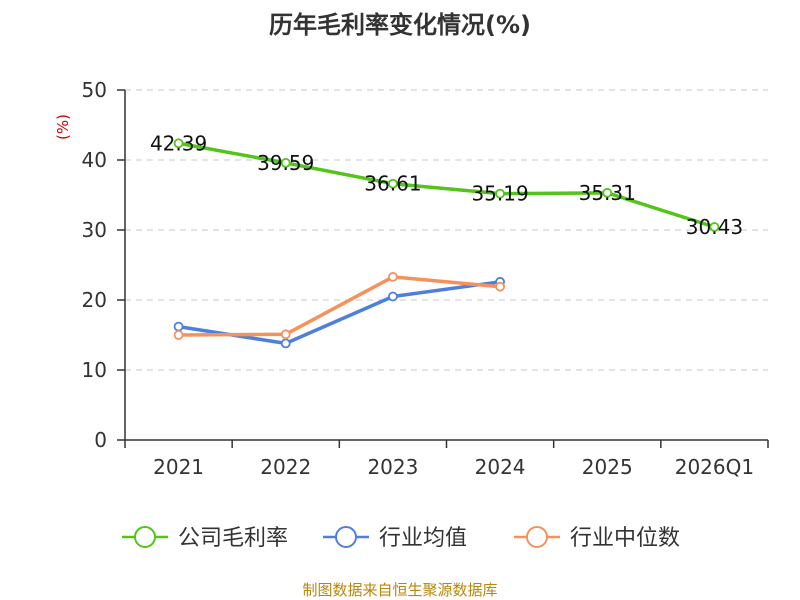 Image resolution: width=800 pixels, height=600 pixels. What do you see at coordinates (399, 590) in the screenshot?
I see `source-note: 制图数据来自恒生聚源数据库` at bounding box center [399, 590].